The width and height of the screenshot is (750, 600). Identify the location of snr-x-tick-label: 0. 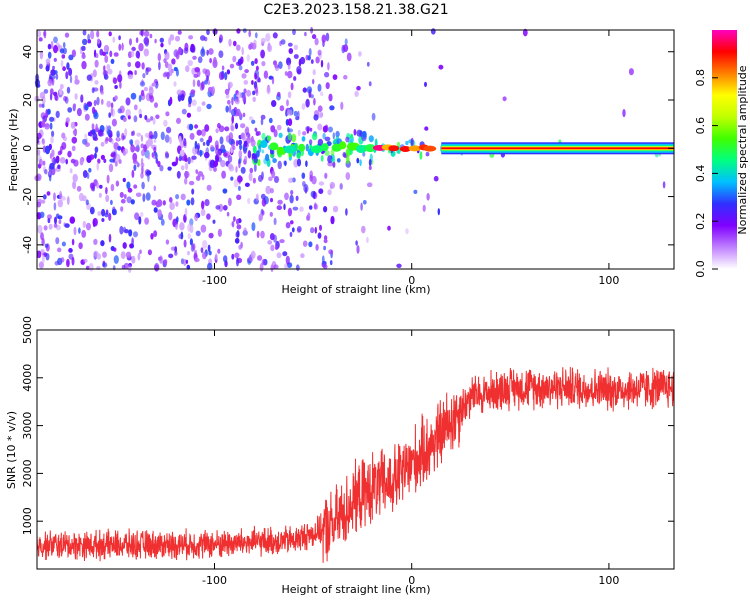
(411, 580).